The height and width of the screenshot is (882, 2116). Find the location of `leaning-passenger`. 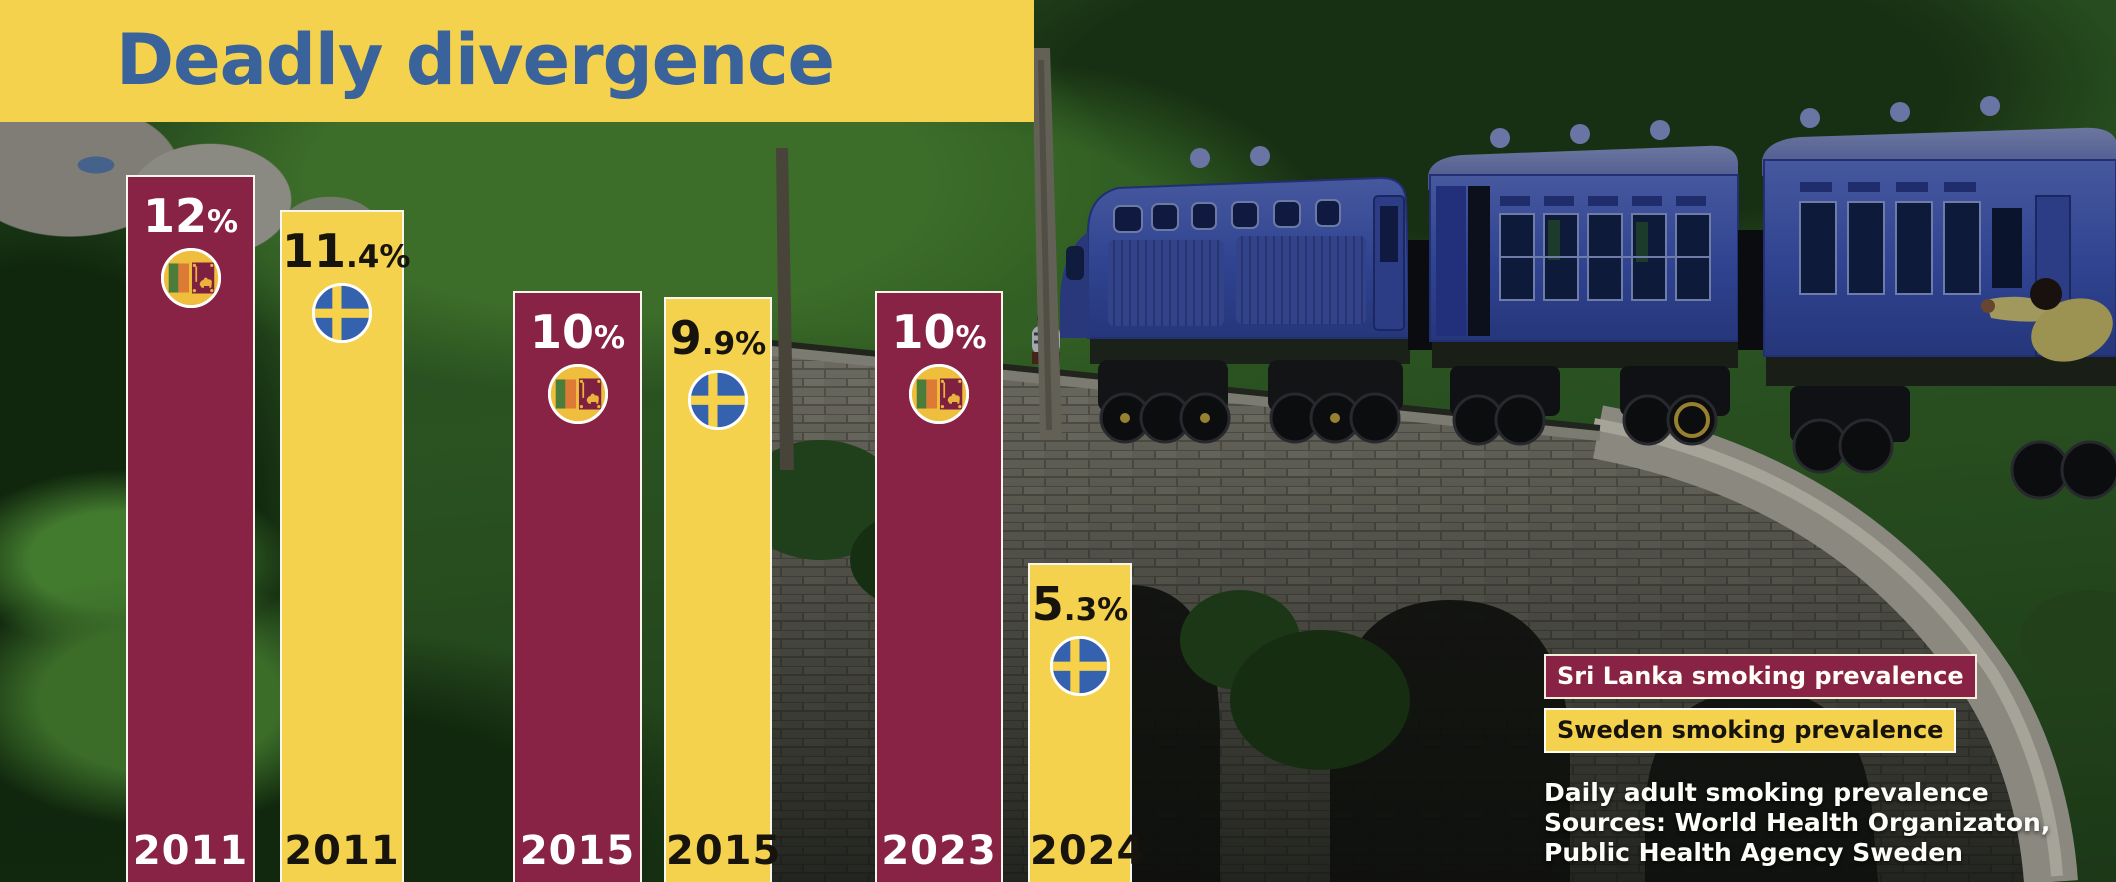

leaning-passenger is located at coordinates (2047, 320).